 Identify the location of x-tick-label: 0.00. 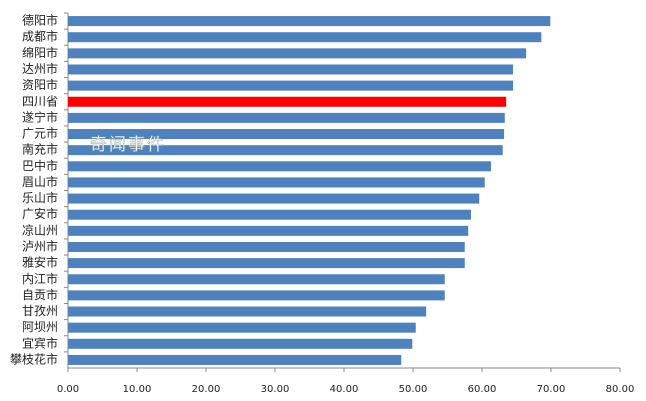
(68, 389).